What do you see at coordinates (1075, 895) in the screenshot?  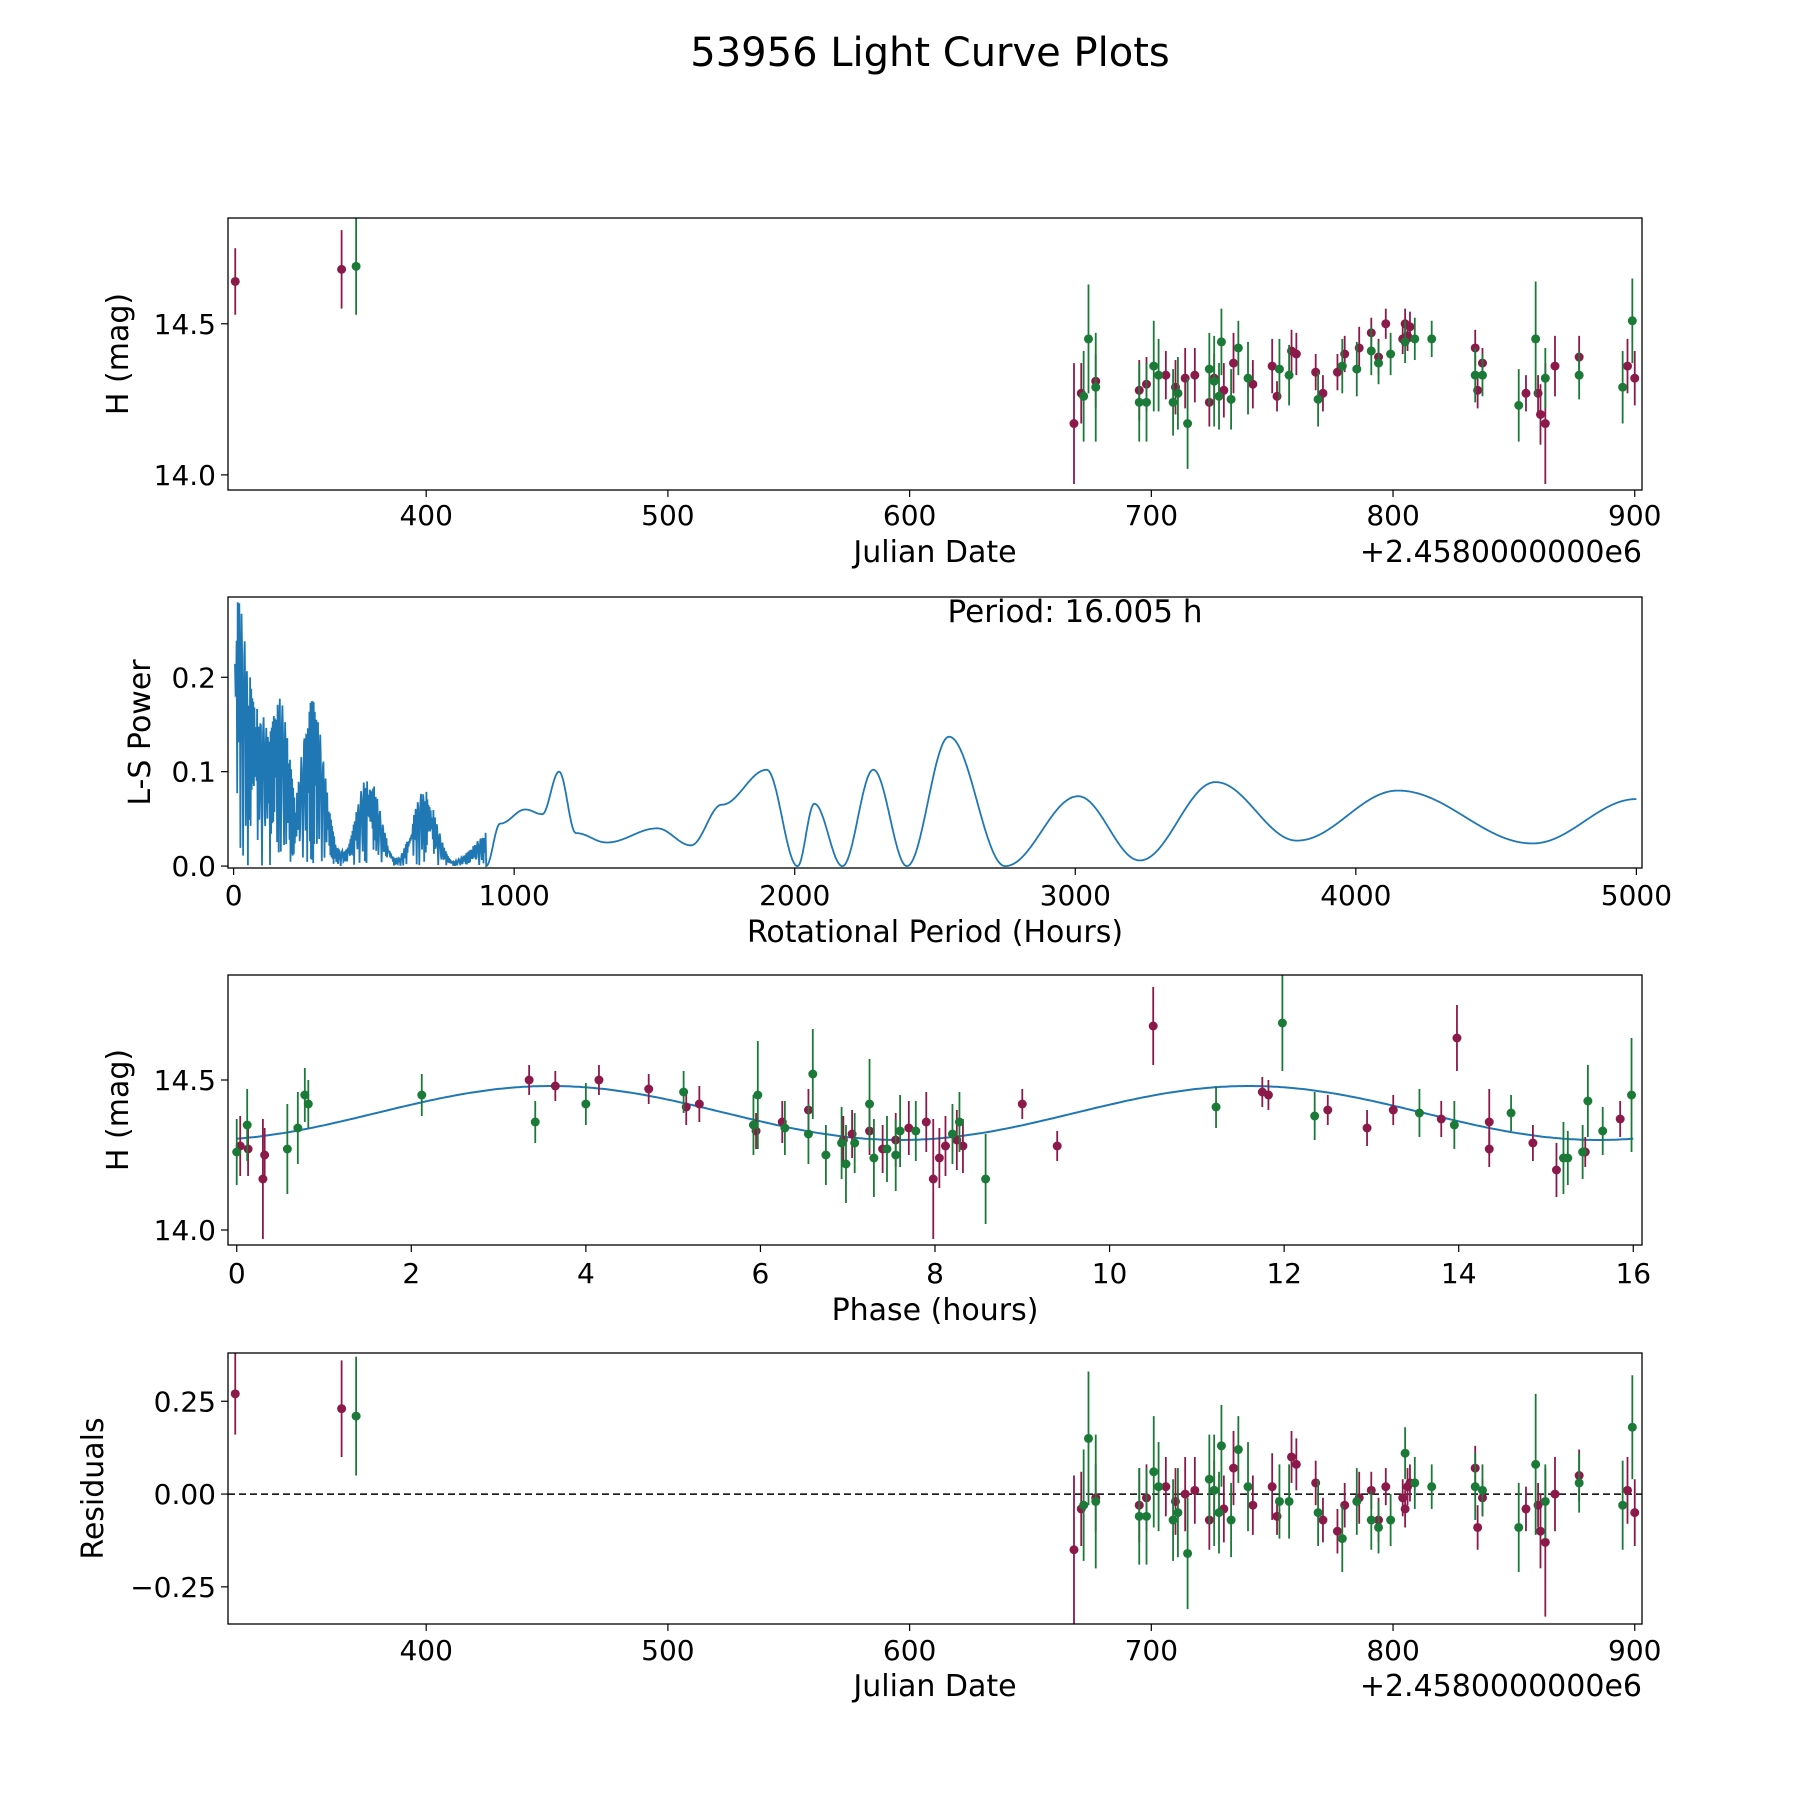 I see `x-tick-label: 3000` at bounding box center [1075, 895].